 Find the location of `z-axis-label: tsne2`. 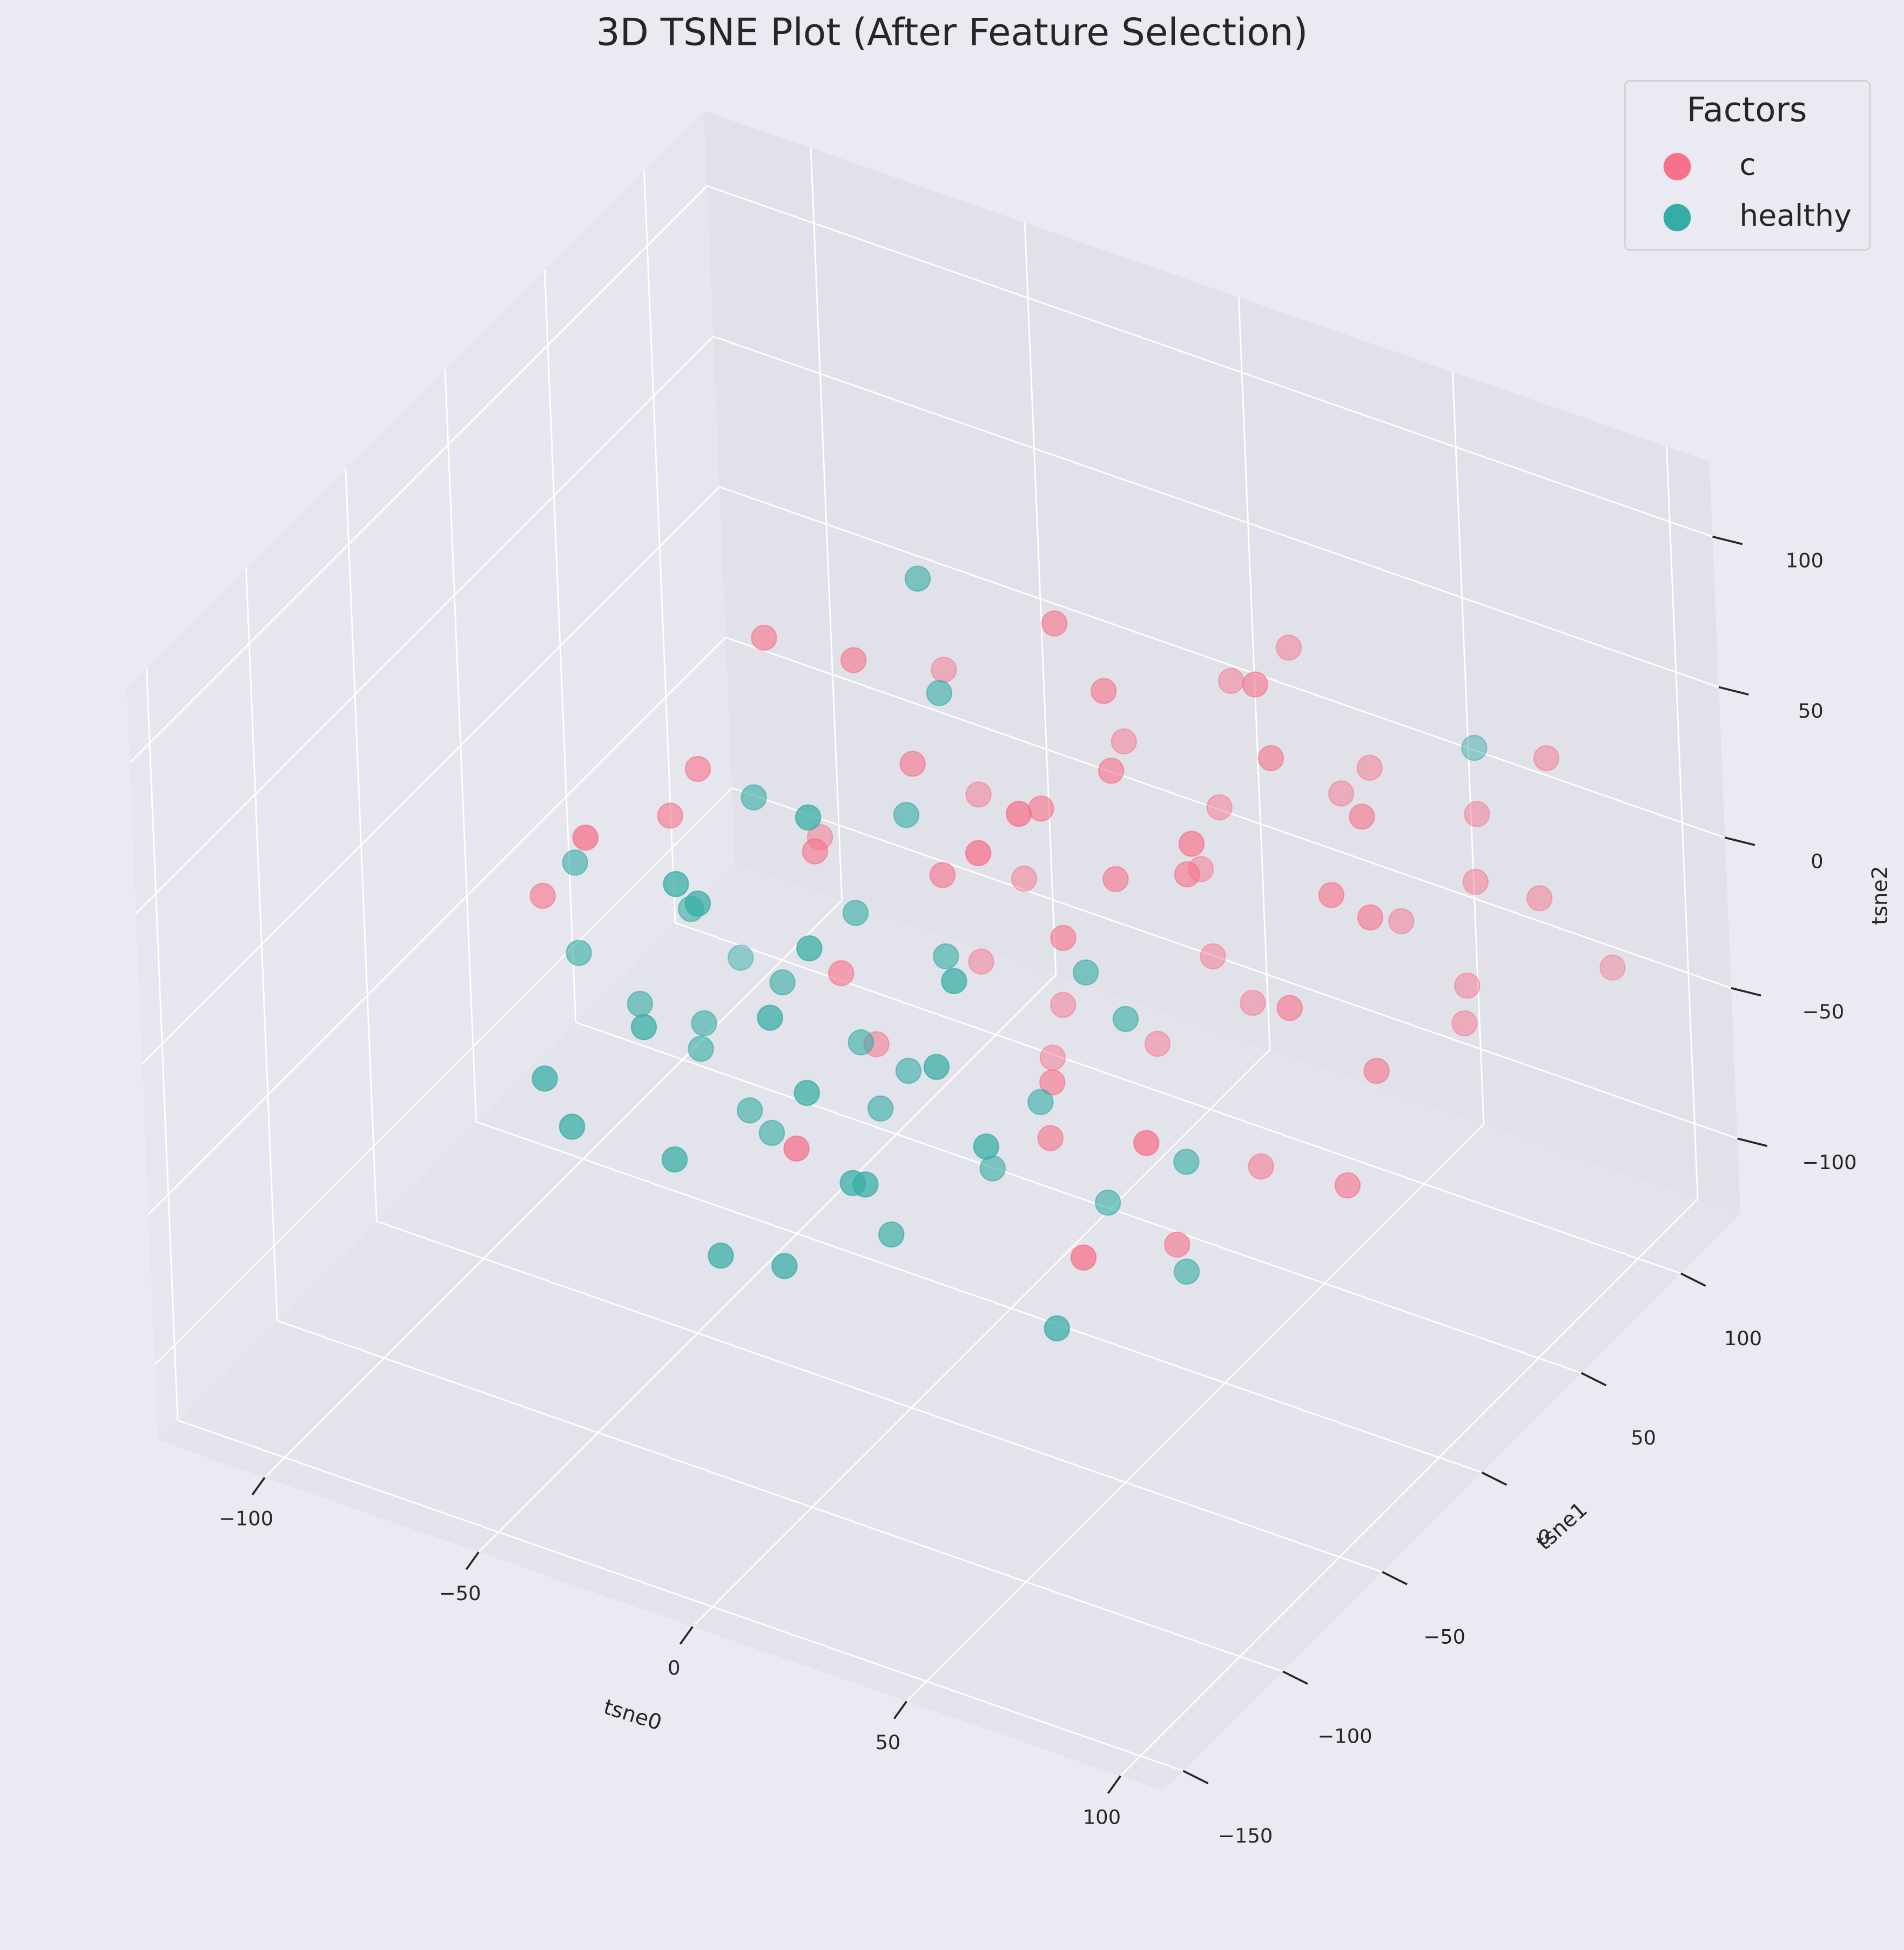

z-axis-label: tsne2 is located at coordinates (1880, 895).